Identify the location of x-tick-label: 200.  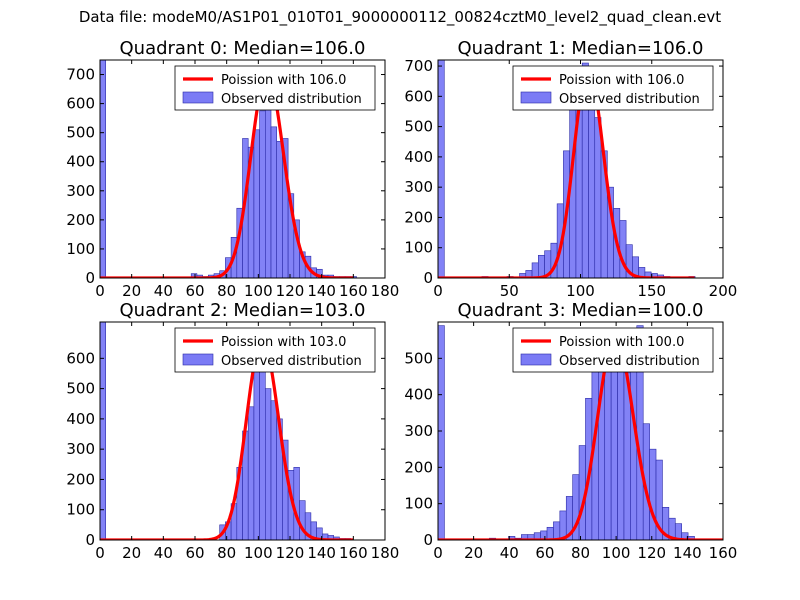
(723, 291).